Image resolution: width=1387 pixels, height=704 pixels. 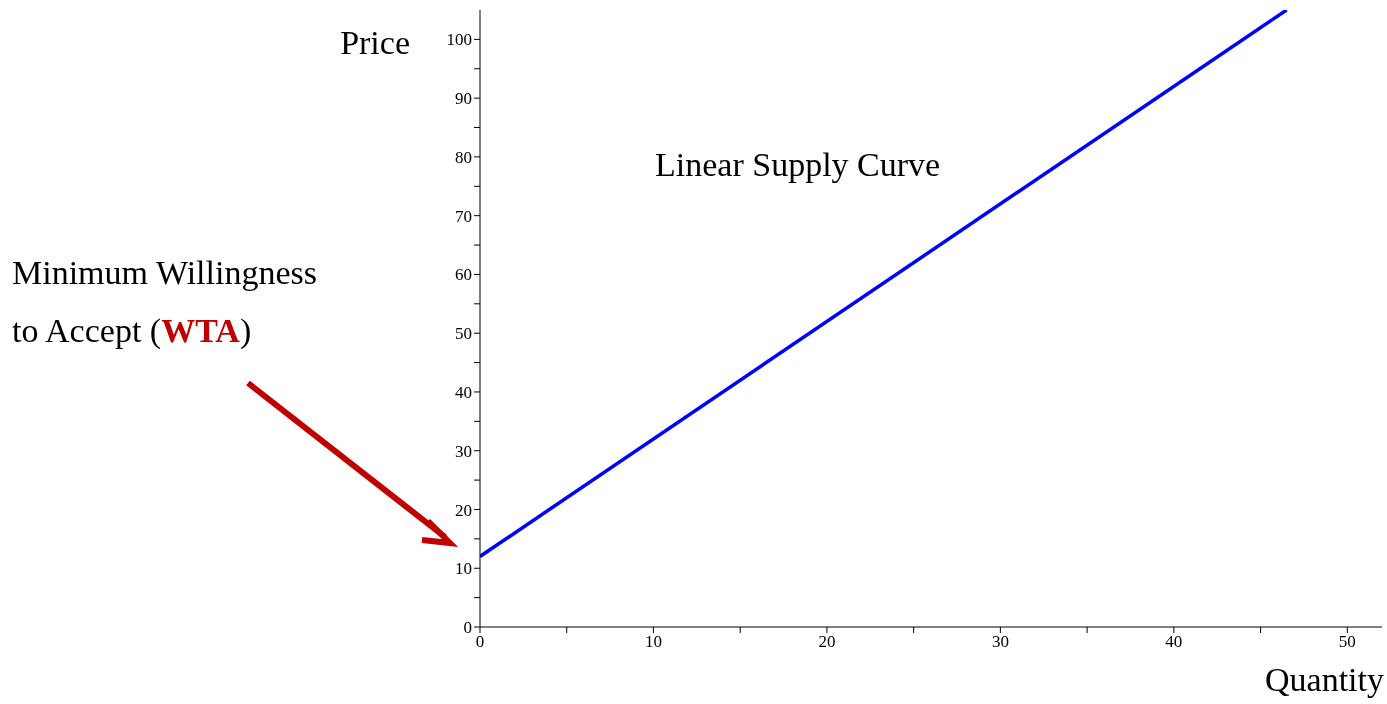 I want to click on y-tick-label: 10, so click(x=463, y=569).